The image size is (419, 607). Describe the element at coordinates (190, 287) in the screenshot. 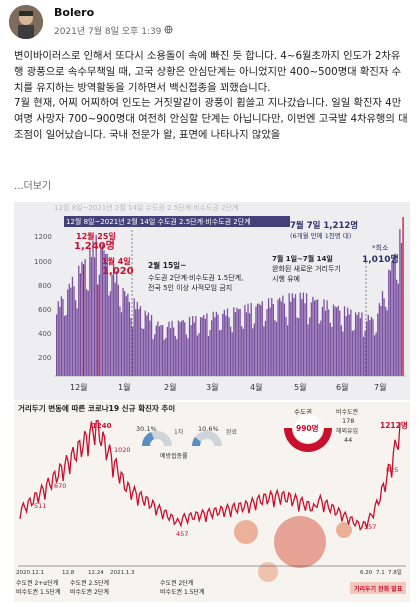

I see `annot-feb15-3: 전국 5인 이상 사적모임 금지` at that location.